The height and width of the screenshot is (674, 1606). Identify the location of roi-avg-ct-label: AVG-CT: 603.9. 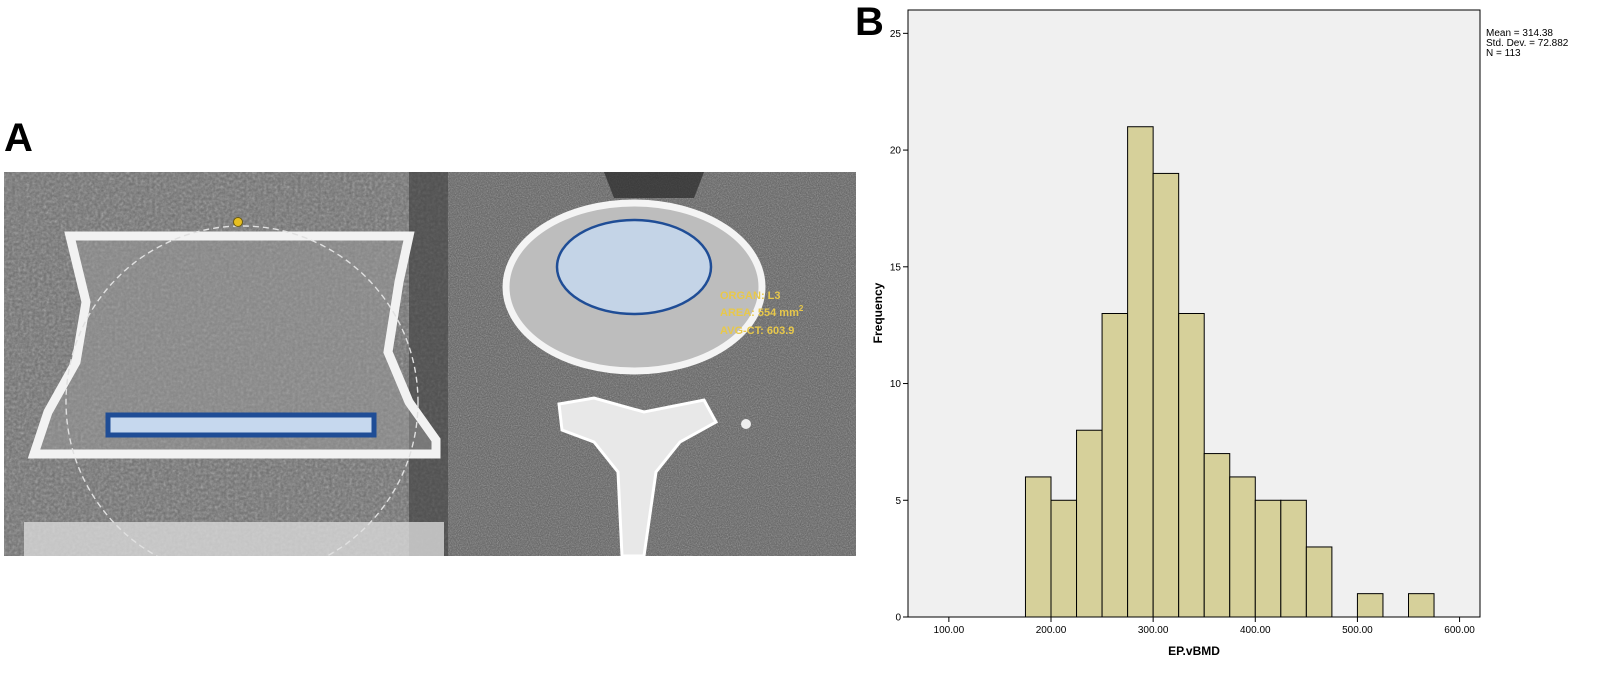
(757, 331).